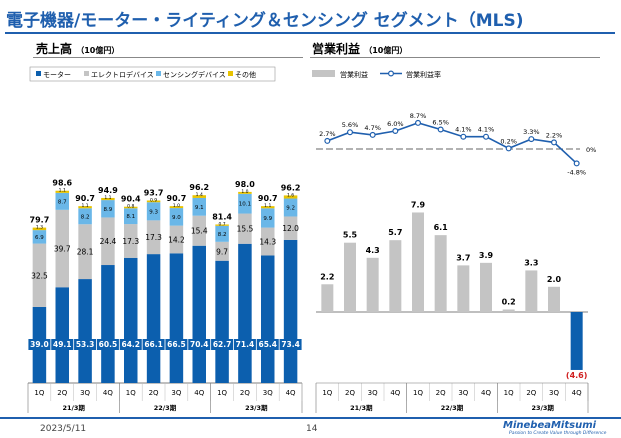 This screenshot has height=438, width=621. I want to click on other-value-label-8: 0.7, so click(221, 224).